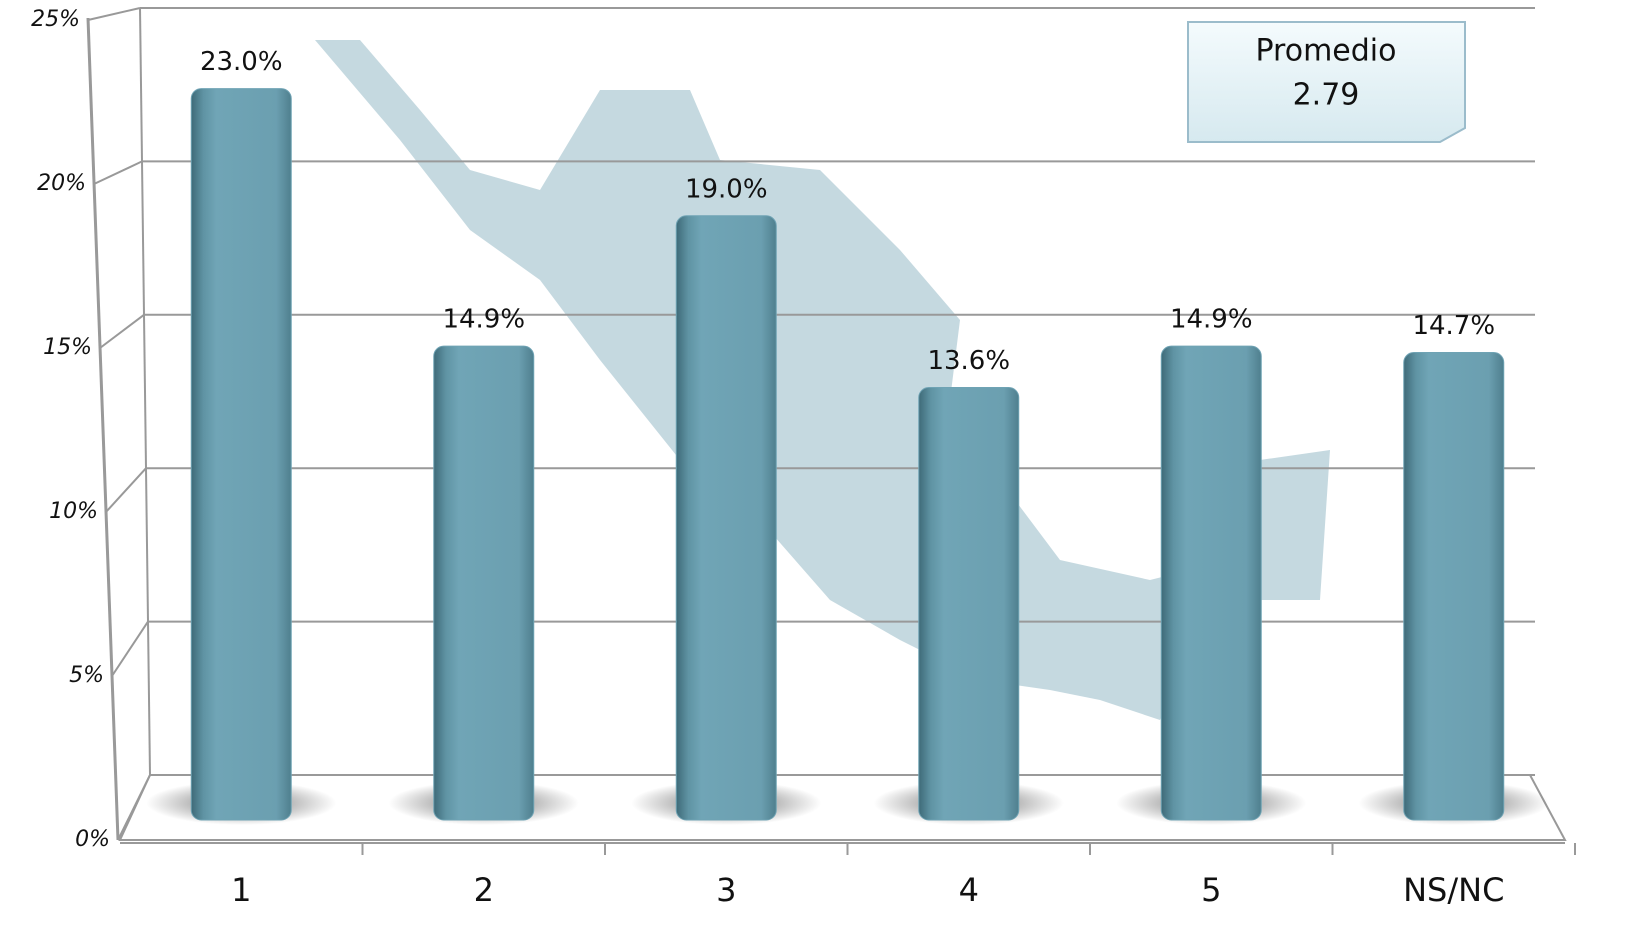 Image resolution: width=1627 pixels, height=947 pixels. What do you see at coordinates (145, 391) in the screenshot?
I see `back-axis` at bounding box center [145, 391].